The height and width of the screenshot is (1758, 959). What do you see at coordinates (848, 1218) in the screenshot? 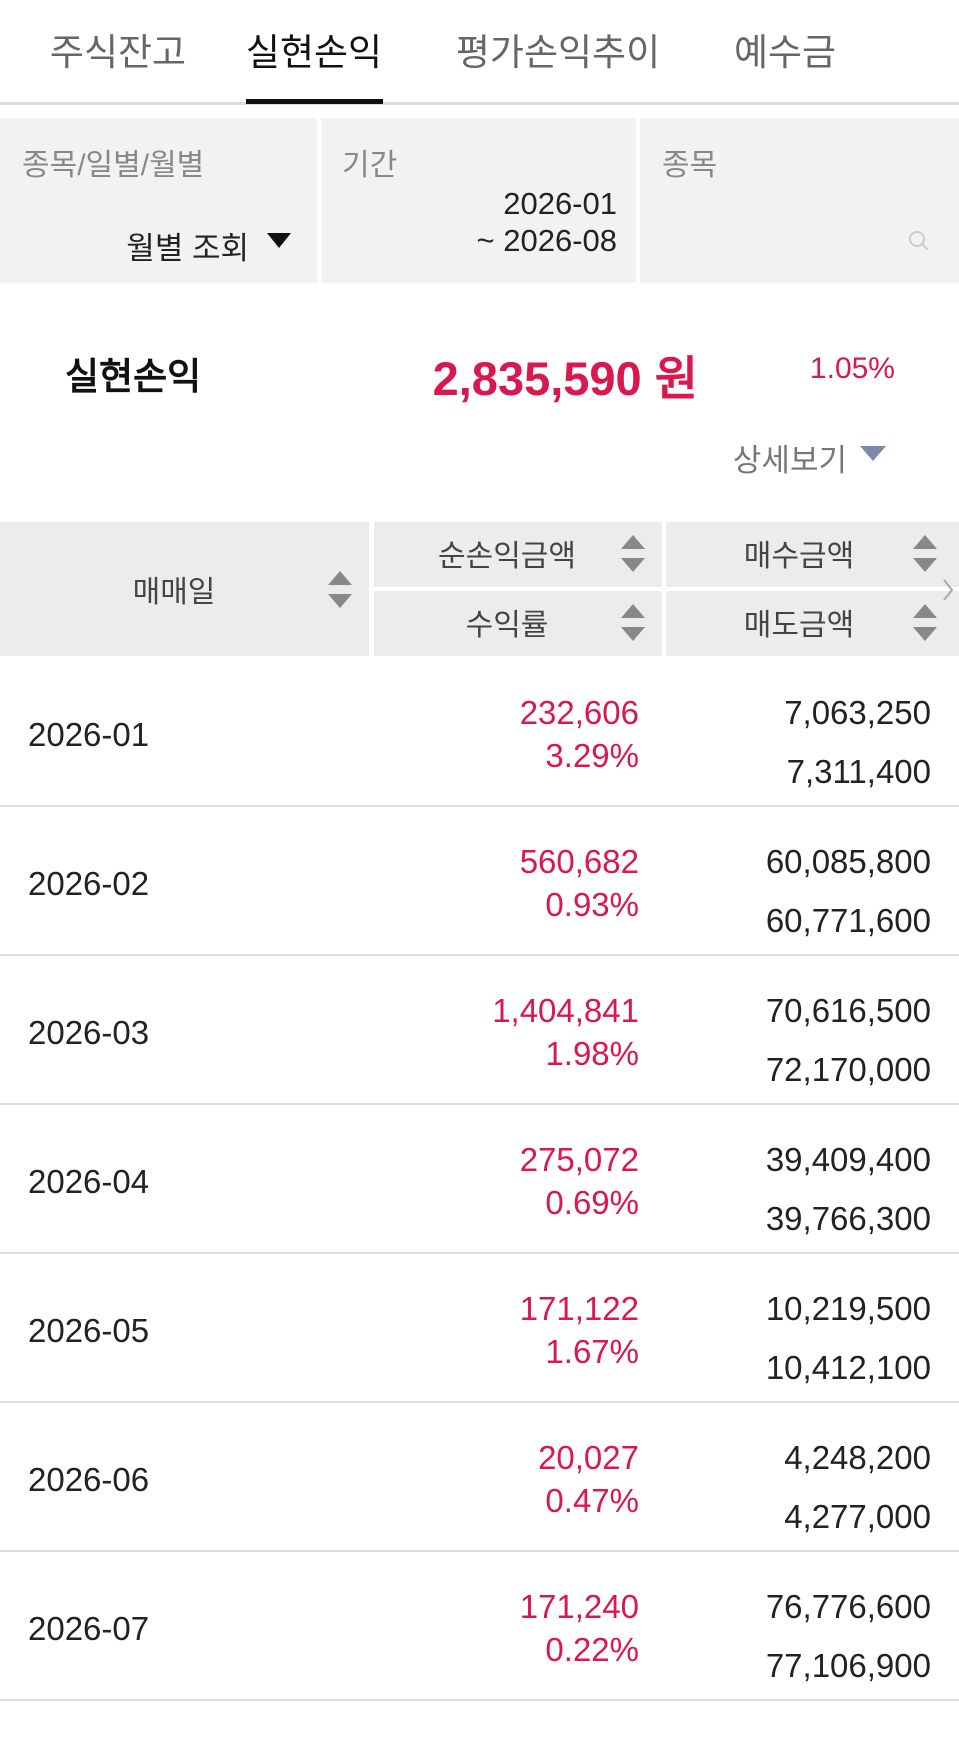
I see `sell-amount: 39,766,300` at bounding box center [848, 1218].